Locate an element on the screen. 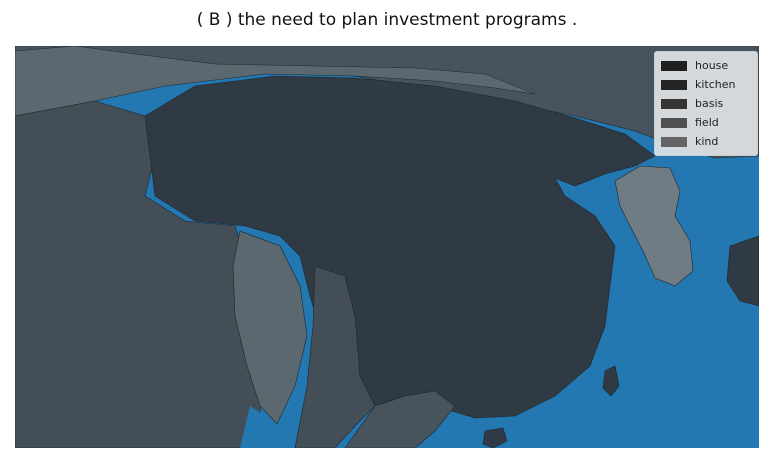 This screenshot has height=463, width=774. legend-item-kind: kind is located at coordinates (706, 141).